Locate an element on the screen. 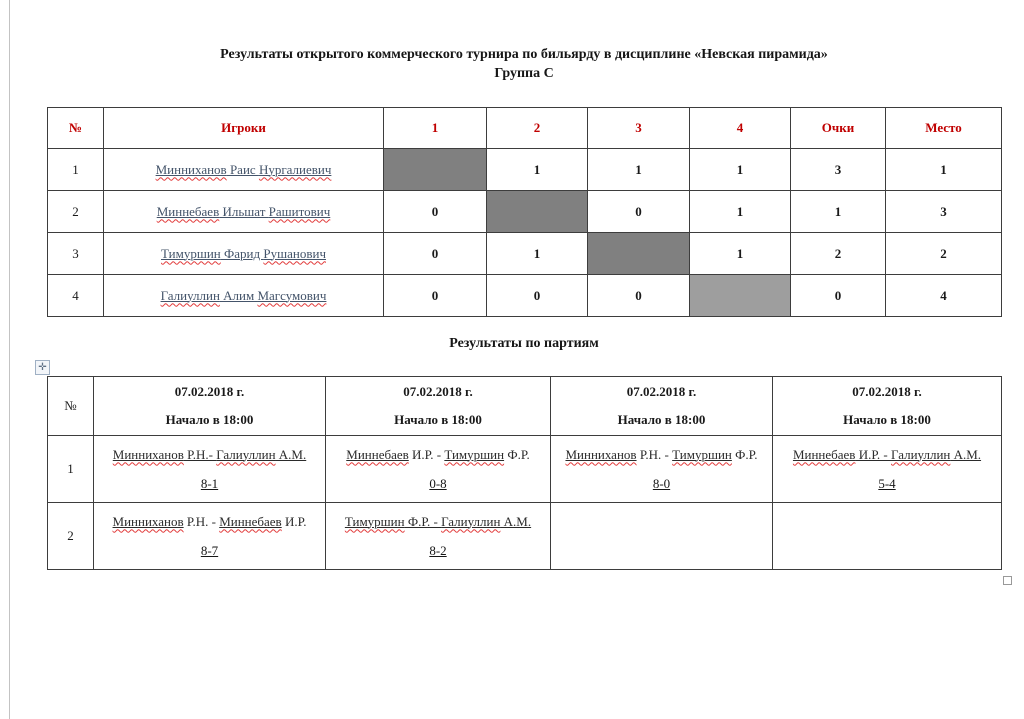 The image size is (1024, 719). player-name-link: Галиуллин Алим Магсумович is located at coordinates (243, 295).